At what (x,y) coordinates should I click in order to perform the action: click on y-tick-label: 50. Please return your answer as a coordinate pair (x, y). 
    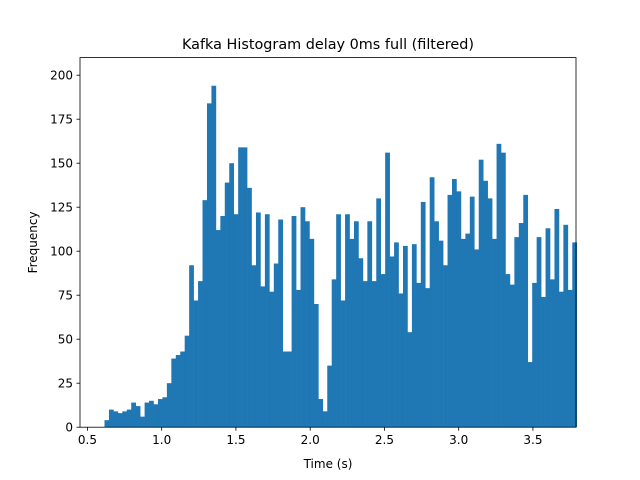
    Looking at the image, I should click on (65, 340).